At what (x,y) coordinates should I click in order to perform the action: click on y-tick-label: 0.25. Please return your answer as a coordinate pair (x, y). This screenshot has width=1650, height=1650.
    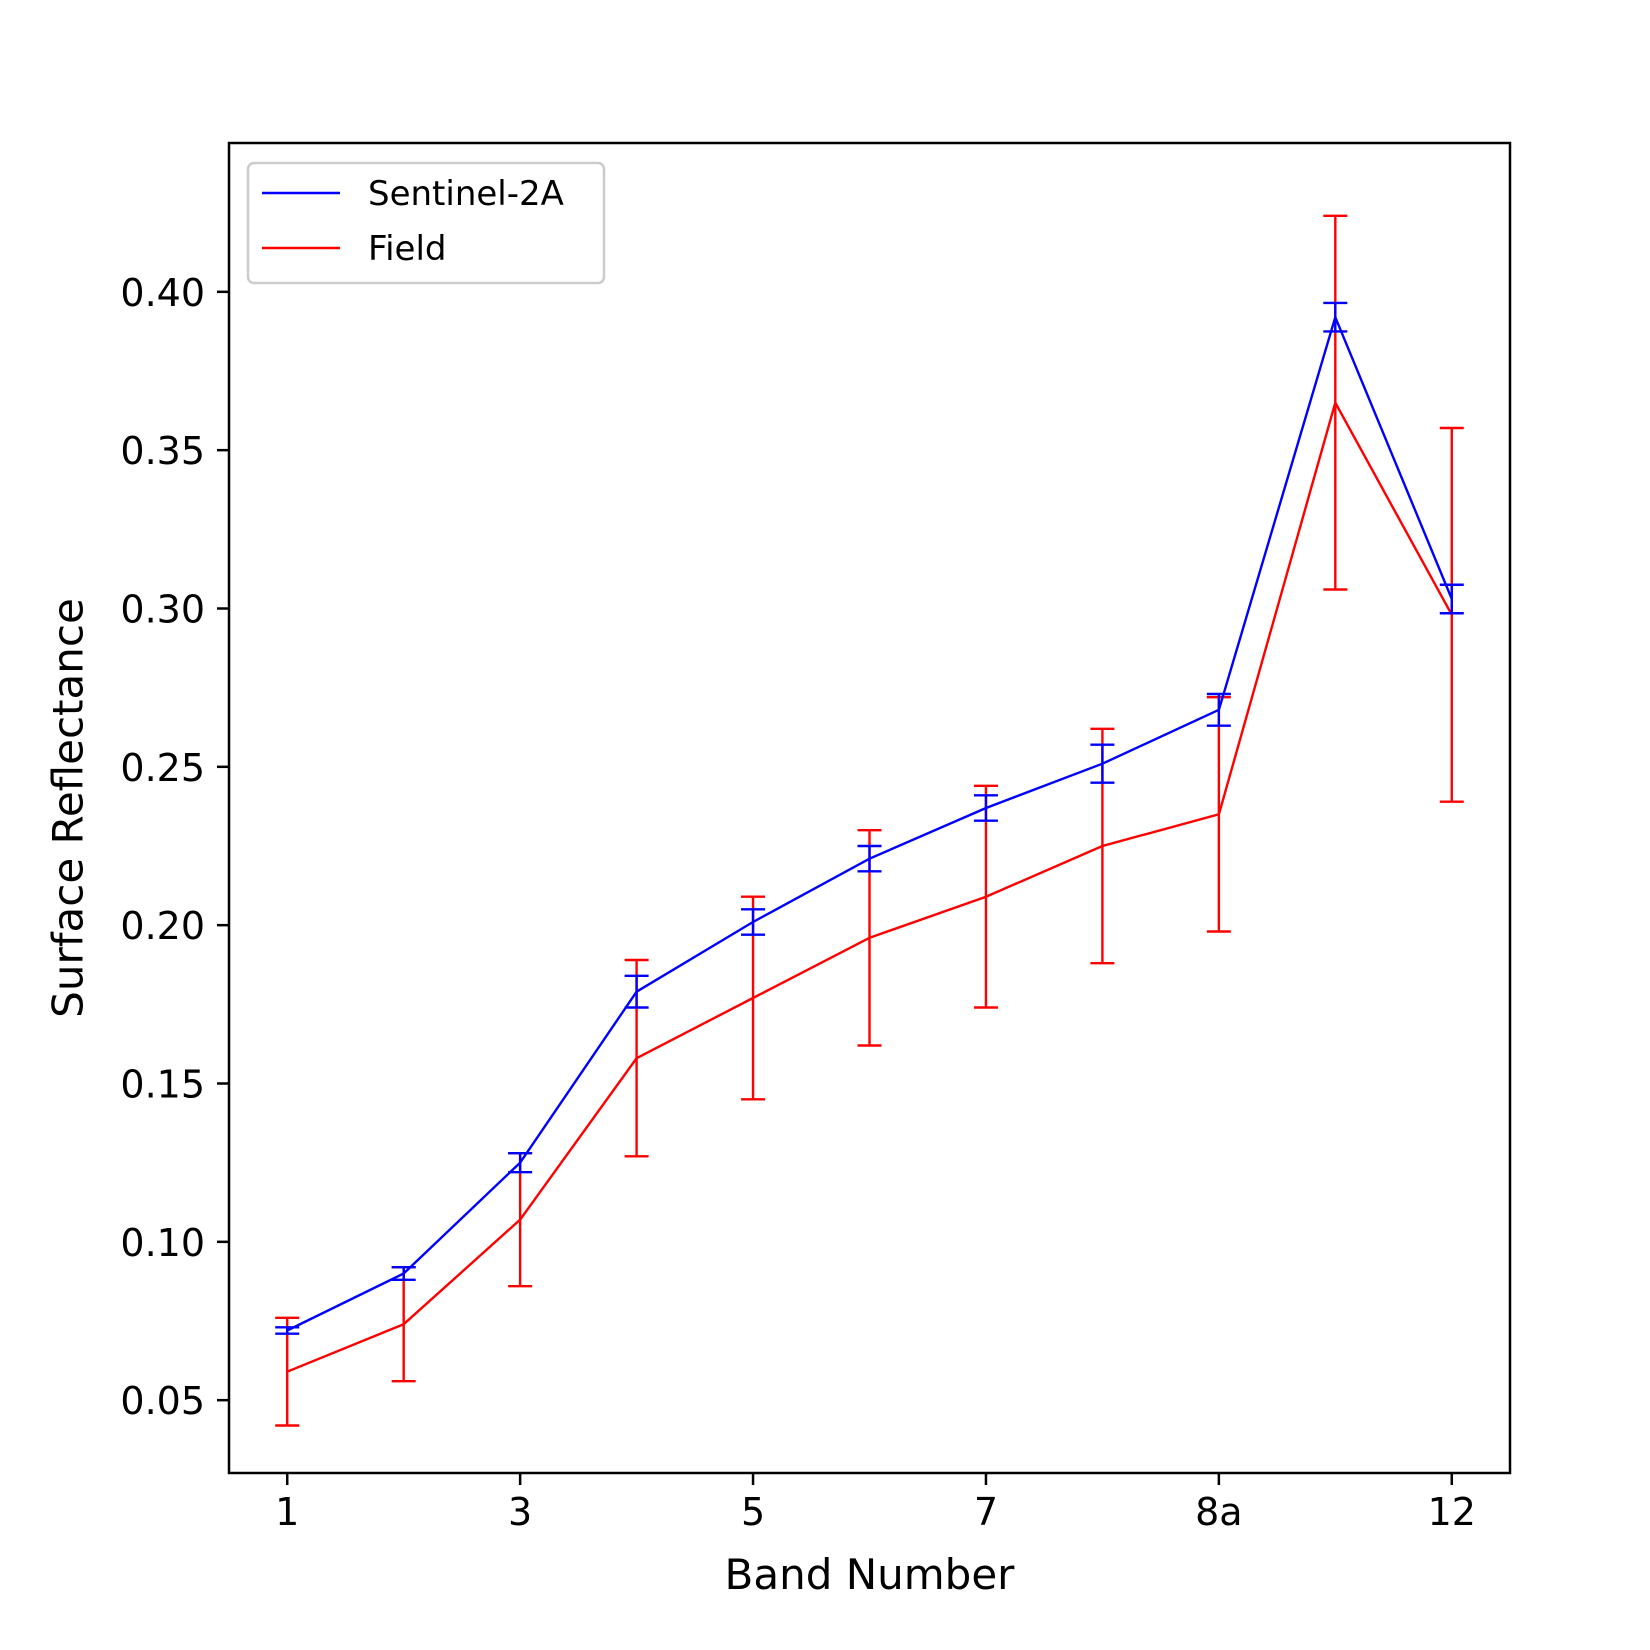
    Looking at the image, I should click on (162, 768).